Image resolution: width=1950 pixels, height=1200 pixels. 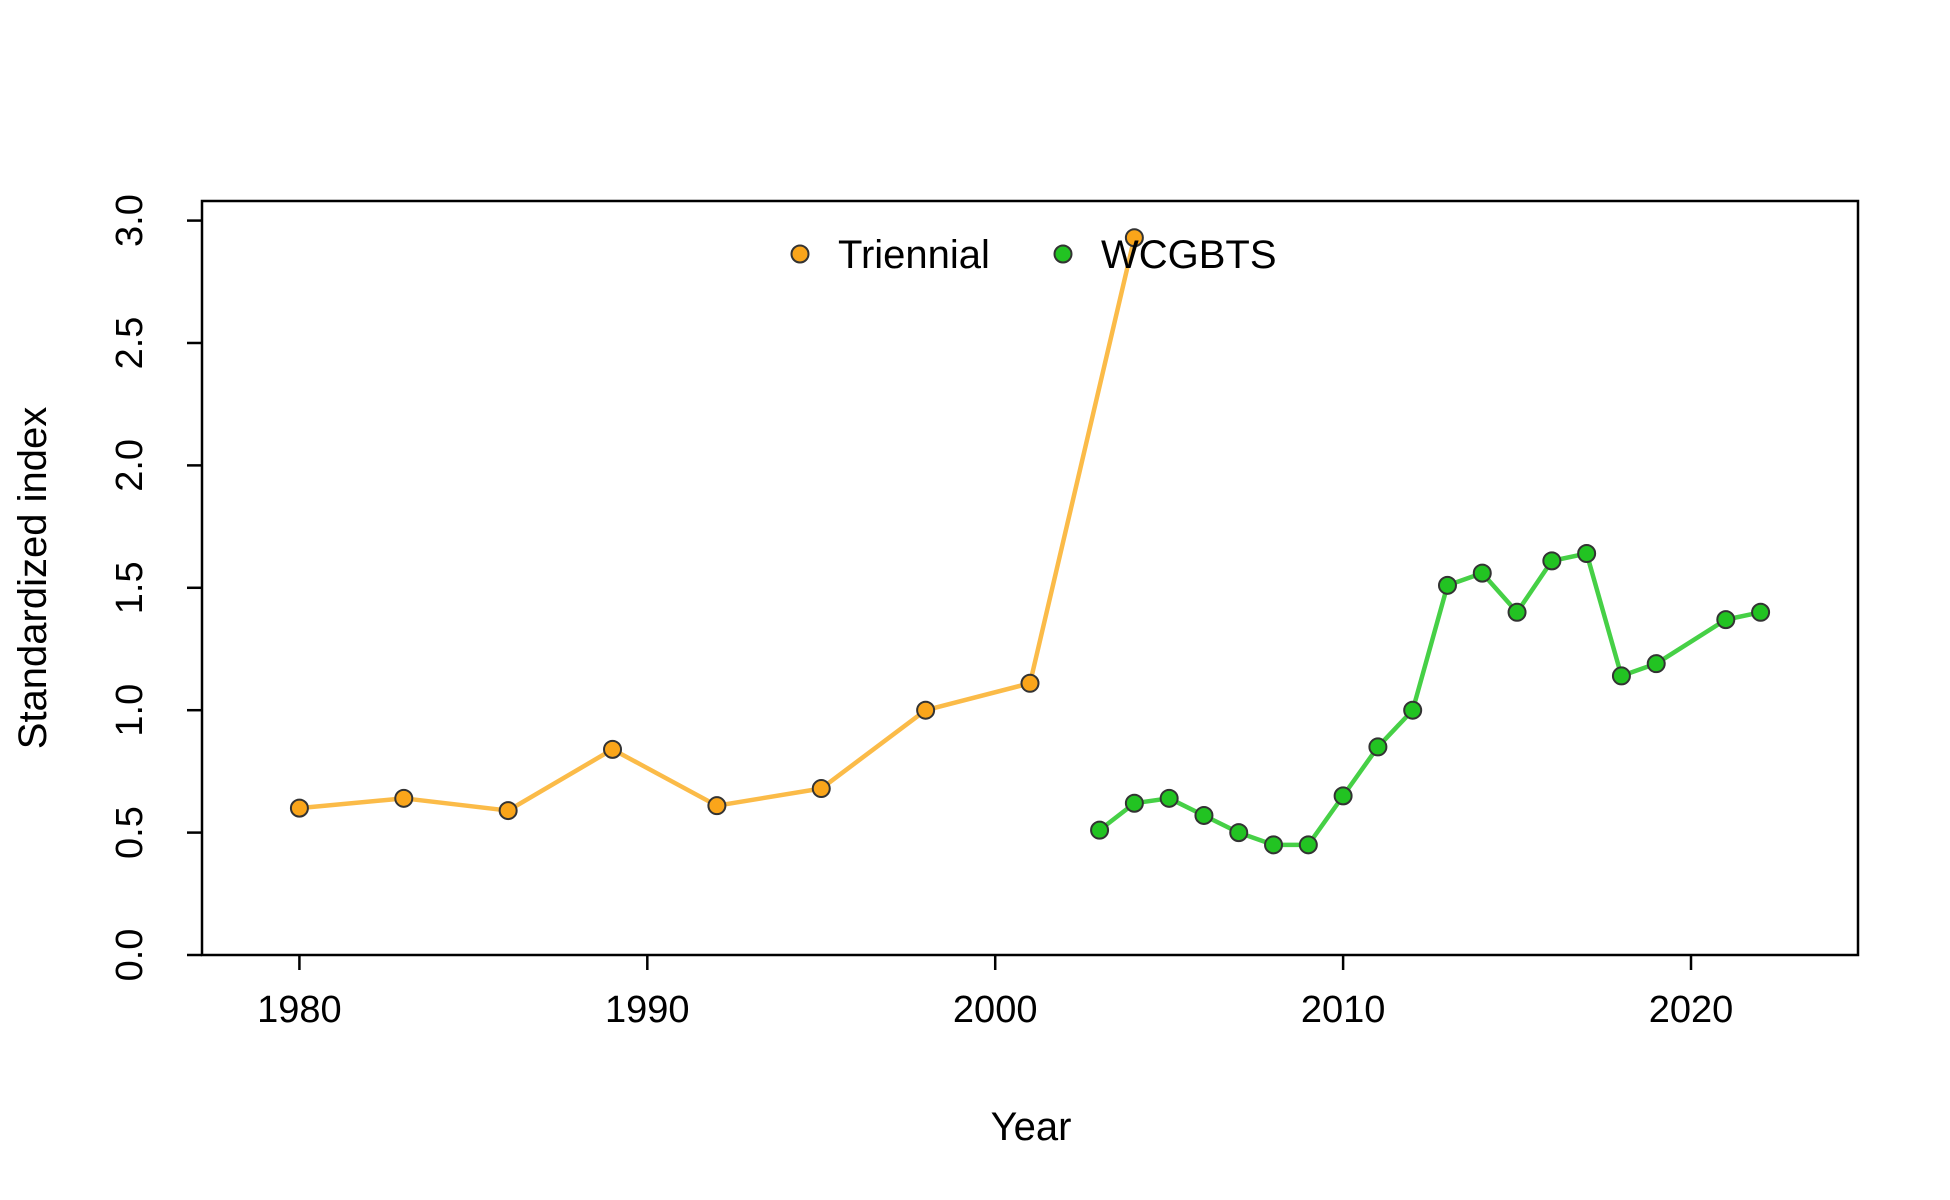 What do you see at coordinates (130, 465) in the screenshot?
I see `y-tick-label: 2.0` at bounding box center [130, 465].